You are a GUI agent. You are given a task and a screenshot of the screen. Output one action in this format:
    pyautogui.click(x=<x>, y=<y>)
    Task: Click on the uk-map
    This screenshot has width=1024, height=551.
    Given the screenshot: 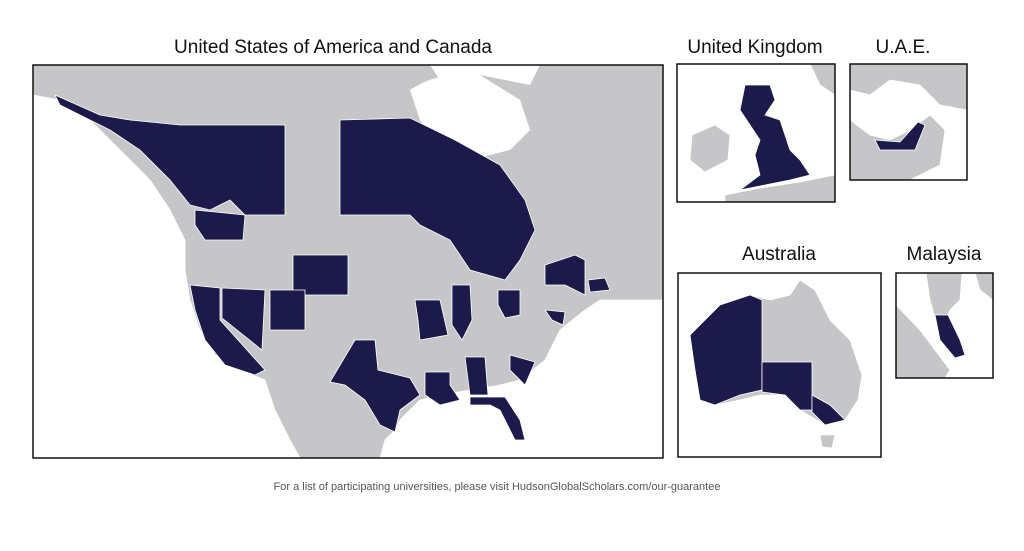 What is the action you would take?
    pyautogui.click(x=756, y=133)
    